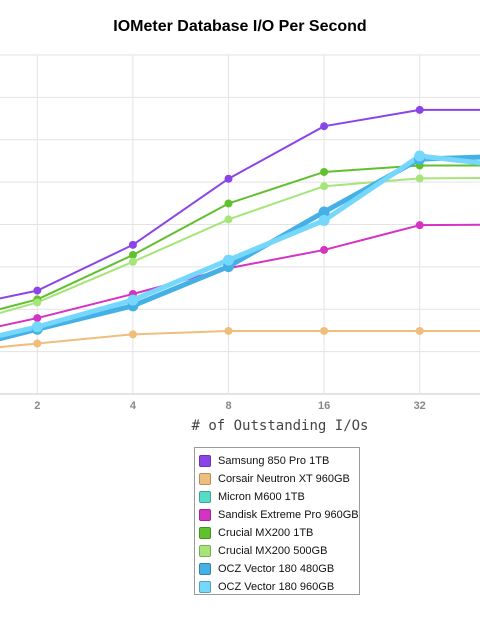 Image resolution: width=480 pixels, height=619 pixels. Describe the element at coordinates (261, 497) in the screenshot. I see `legend-label: Micron M600 1TB` at that location.